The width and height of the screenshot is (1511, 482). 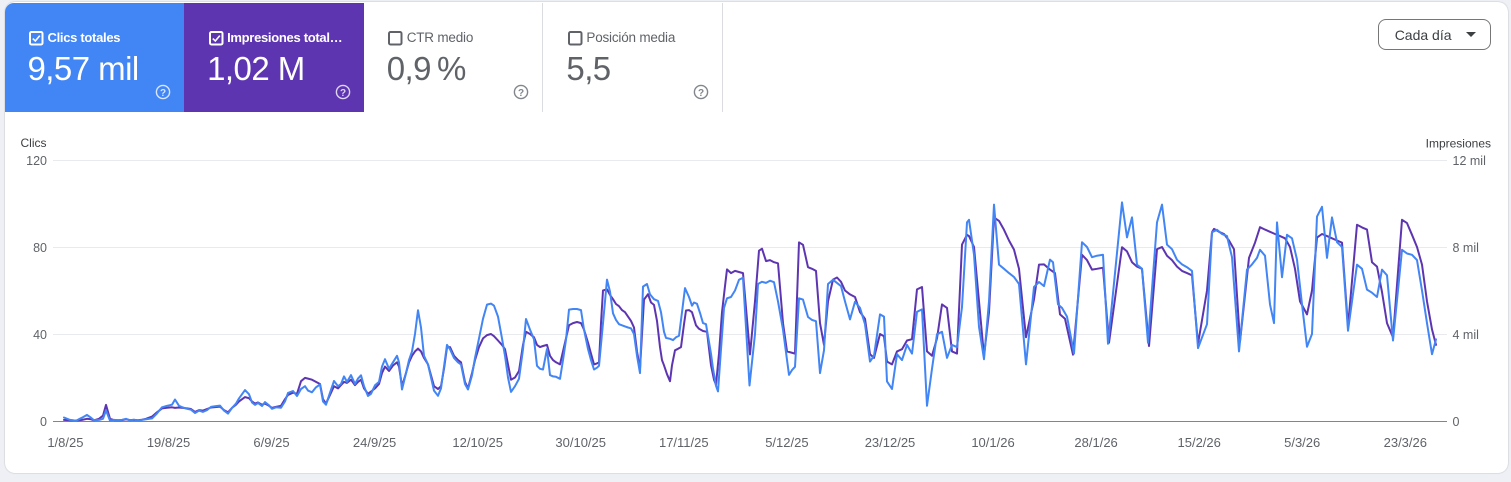 I want to click on svg-text: 17/11/25, so click(x=684, y=442).